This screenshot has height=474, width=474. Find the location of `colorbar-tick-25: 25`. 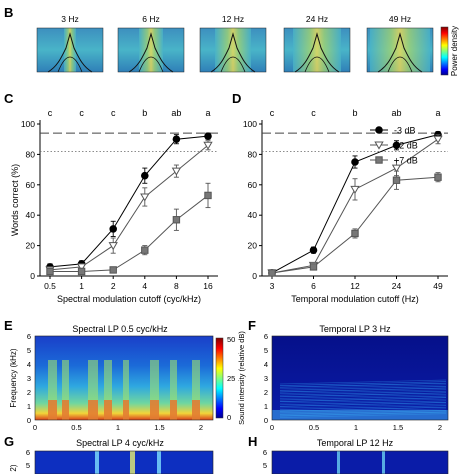

colorbar-tick-25: 25 is located at coordinates (231, 378).